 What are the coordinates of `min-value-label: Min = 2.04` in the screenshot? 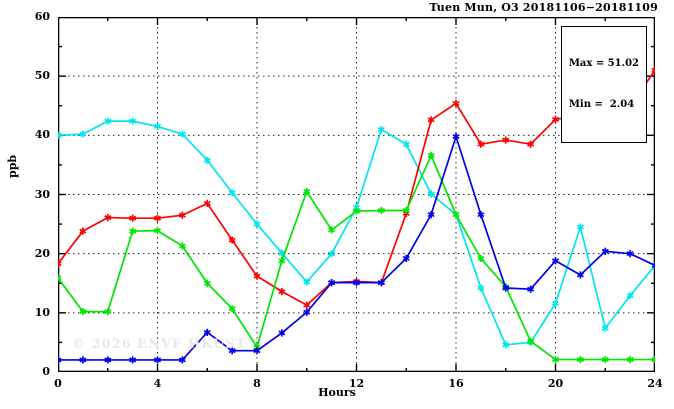 It's located at (601, 104).